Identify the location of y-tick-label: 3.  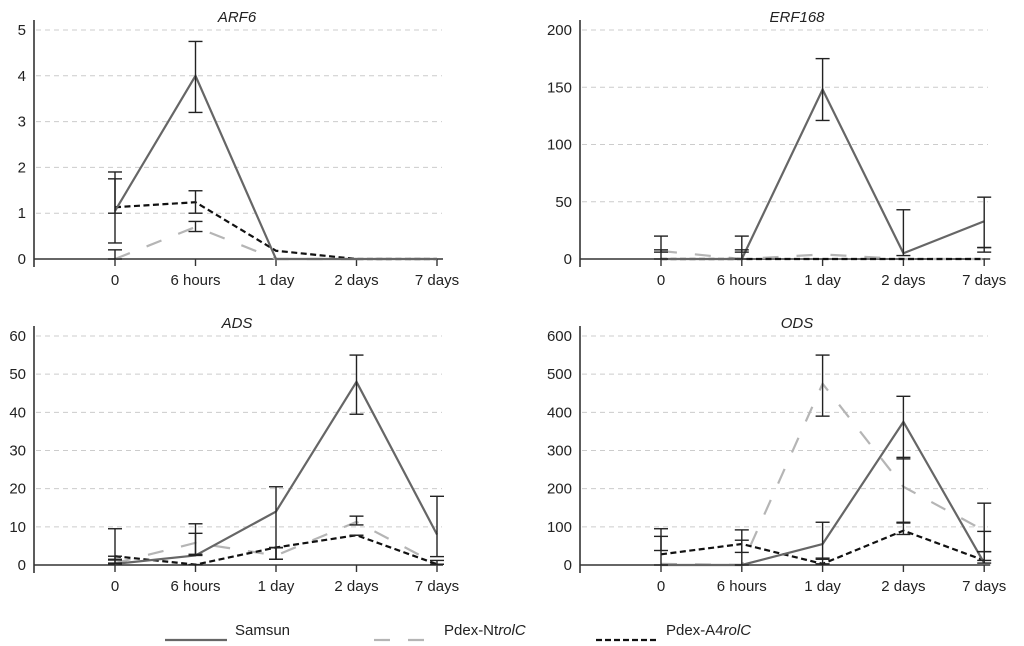
(22, 122).